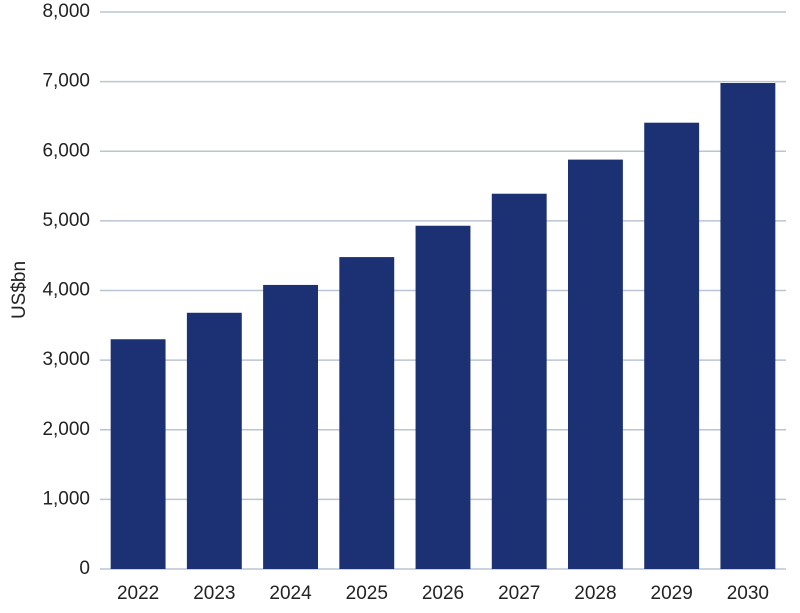 Image resolution: width=800 pixels, height=613 pixels. I want to click on y-tick-label: 5,000, so click(66, 220).